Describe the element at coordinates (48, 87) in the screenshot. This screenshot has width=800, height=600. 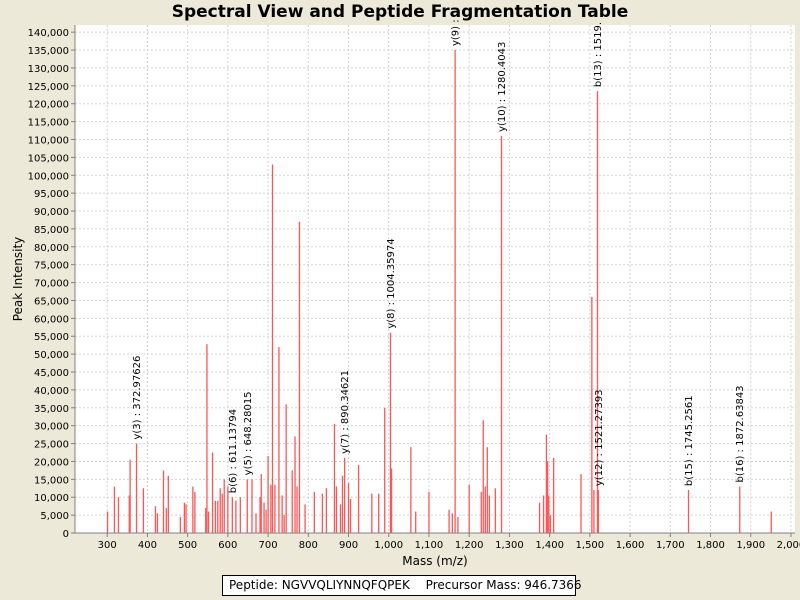
I see `y-tick-label: 125,000` at that location.